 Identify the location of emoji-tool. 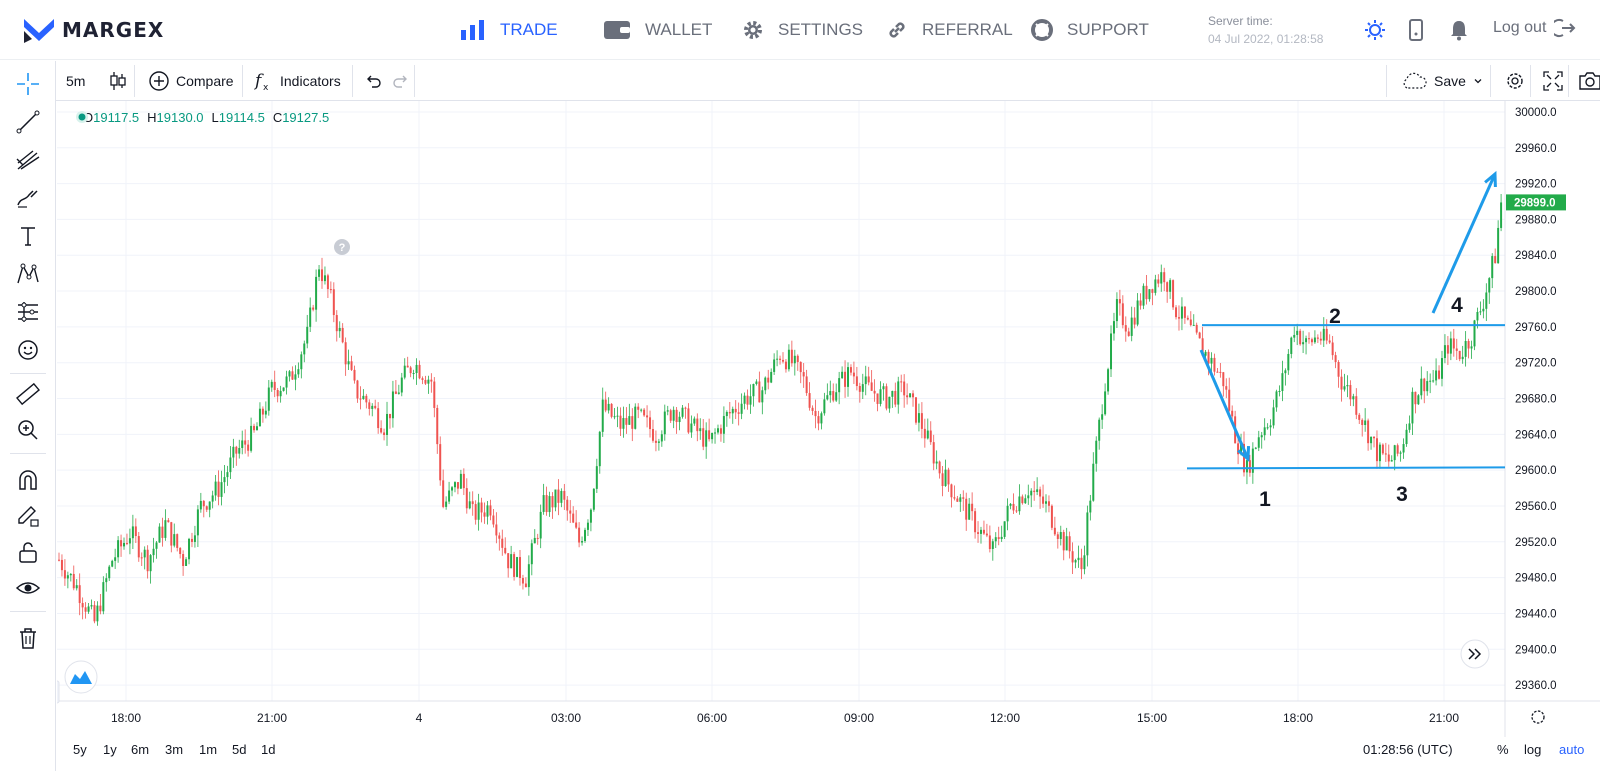
(28, 350).